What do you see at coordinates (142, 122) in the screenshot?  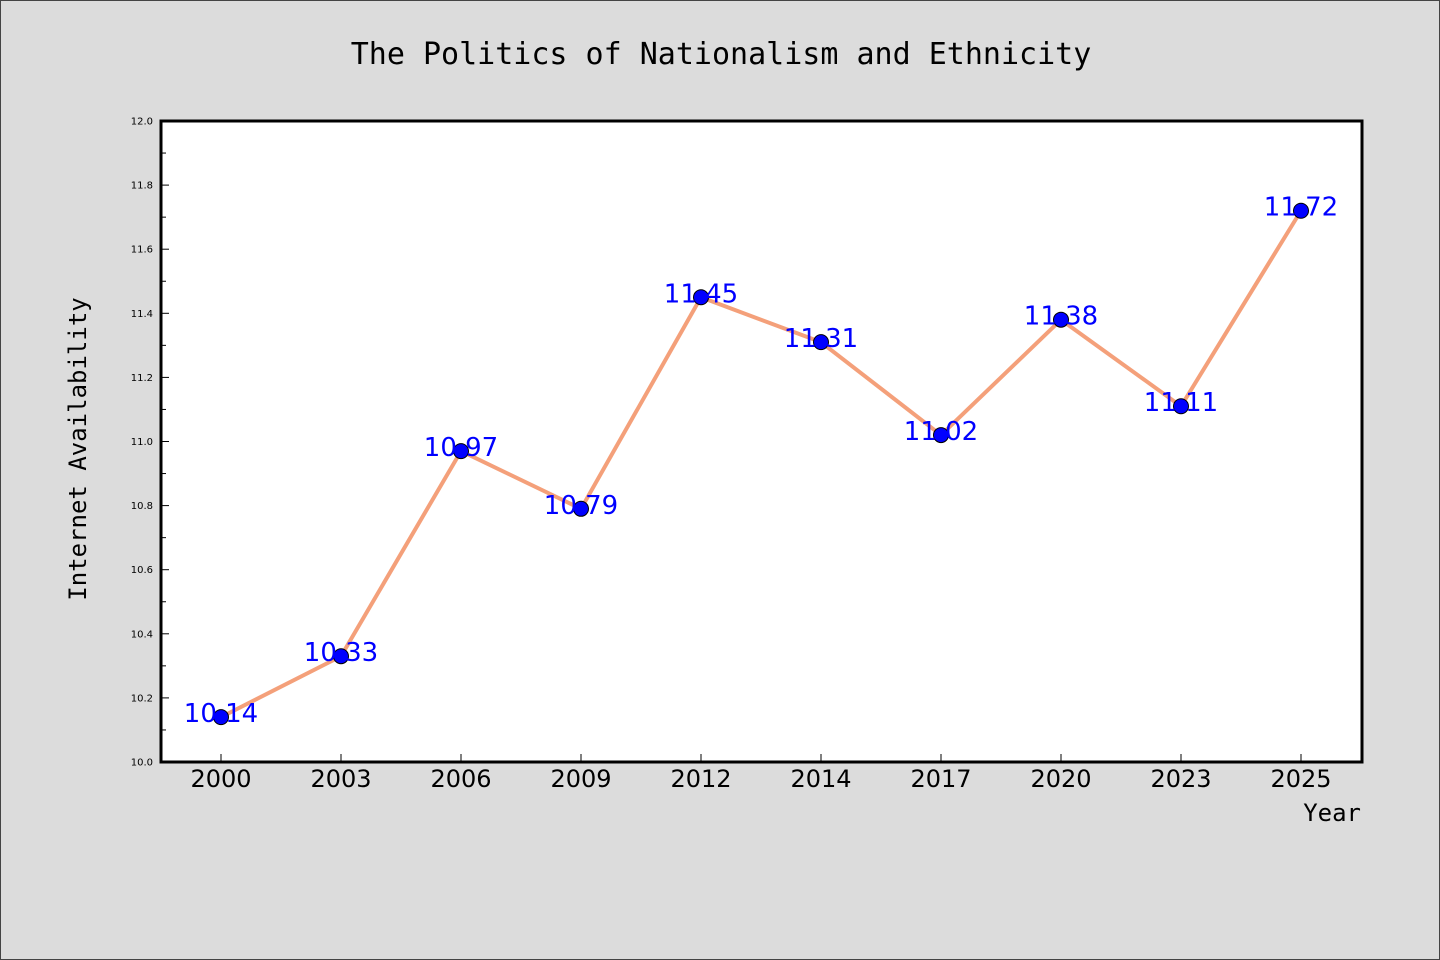 I see `y-tick-label: 12.0` at bounding box center [142, 122].